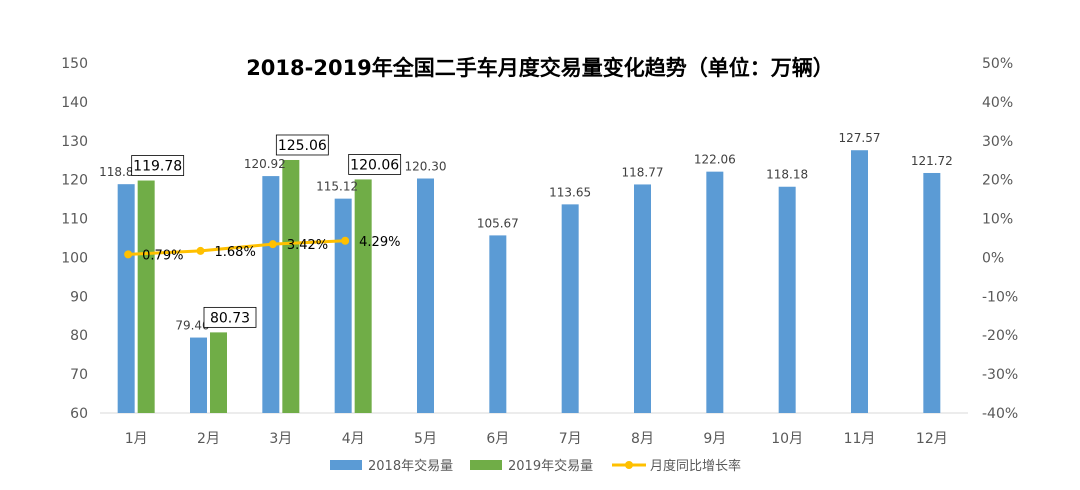 The width and height of the screenshot is (1080, 490). Describe the element at coordinates (120, 172) in the screenshot. I see `data-label-2018: 118.84` at that location.